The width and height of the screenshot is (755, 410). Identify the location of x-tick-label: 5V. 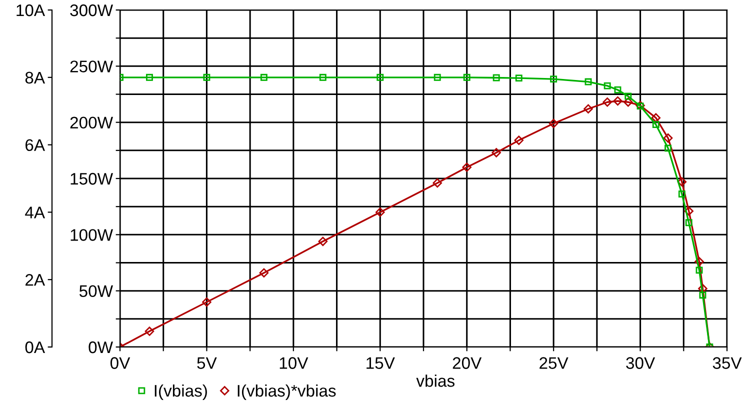
(207, 363).